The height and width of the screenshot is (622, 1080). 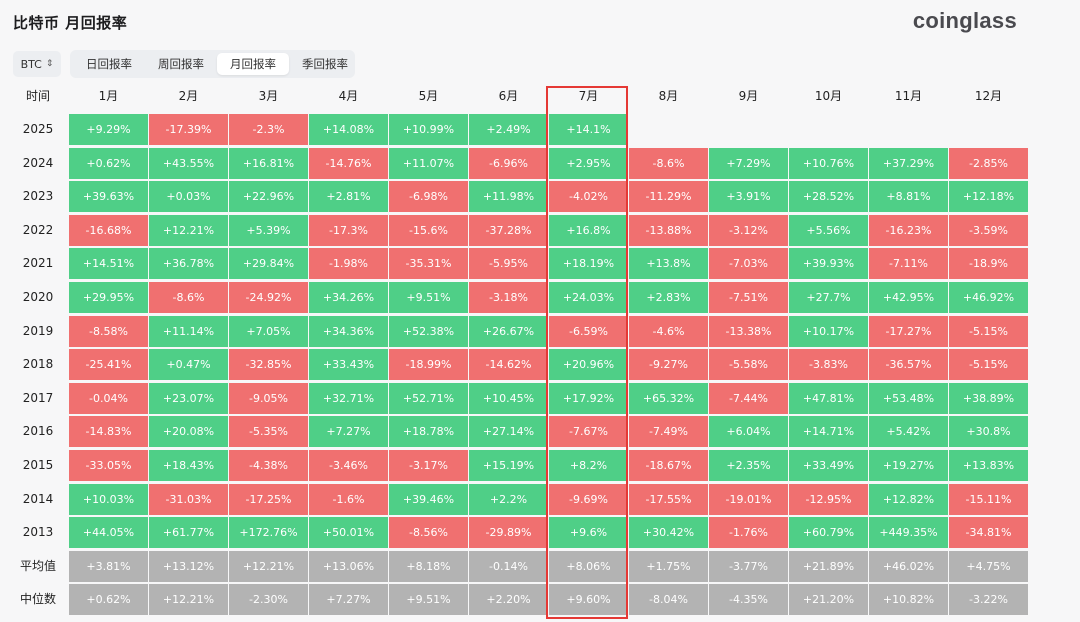 What do you see at coordinates (268, 96) in the screenshot?
I see `column-header: 3月` at bounding box center [268, 96].